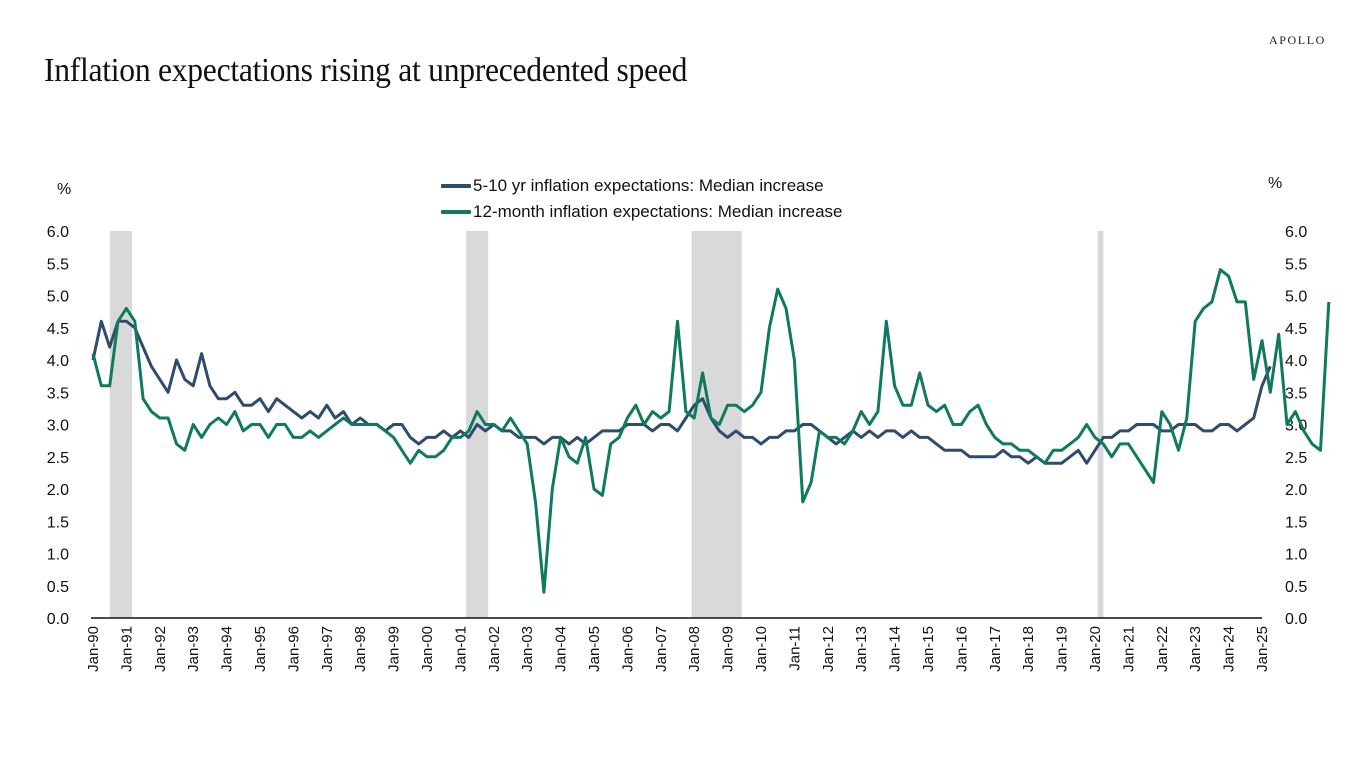 The image size is (1366, 768). I want to click on x-tick-label: Jan-90, so click(93, 649).